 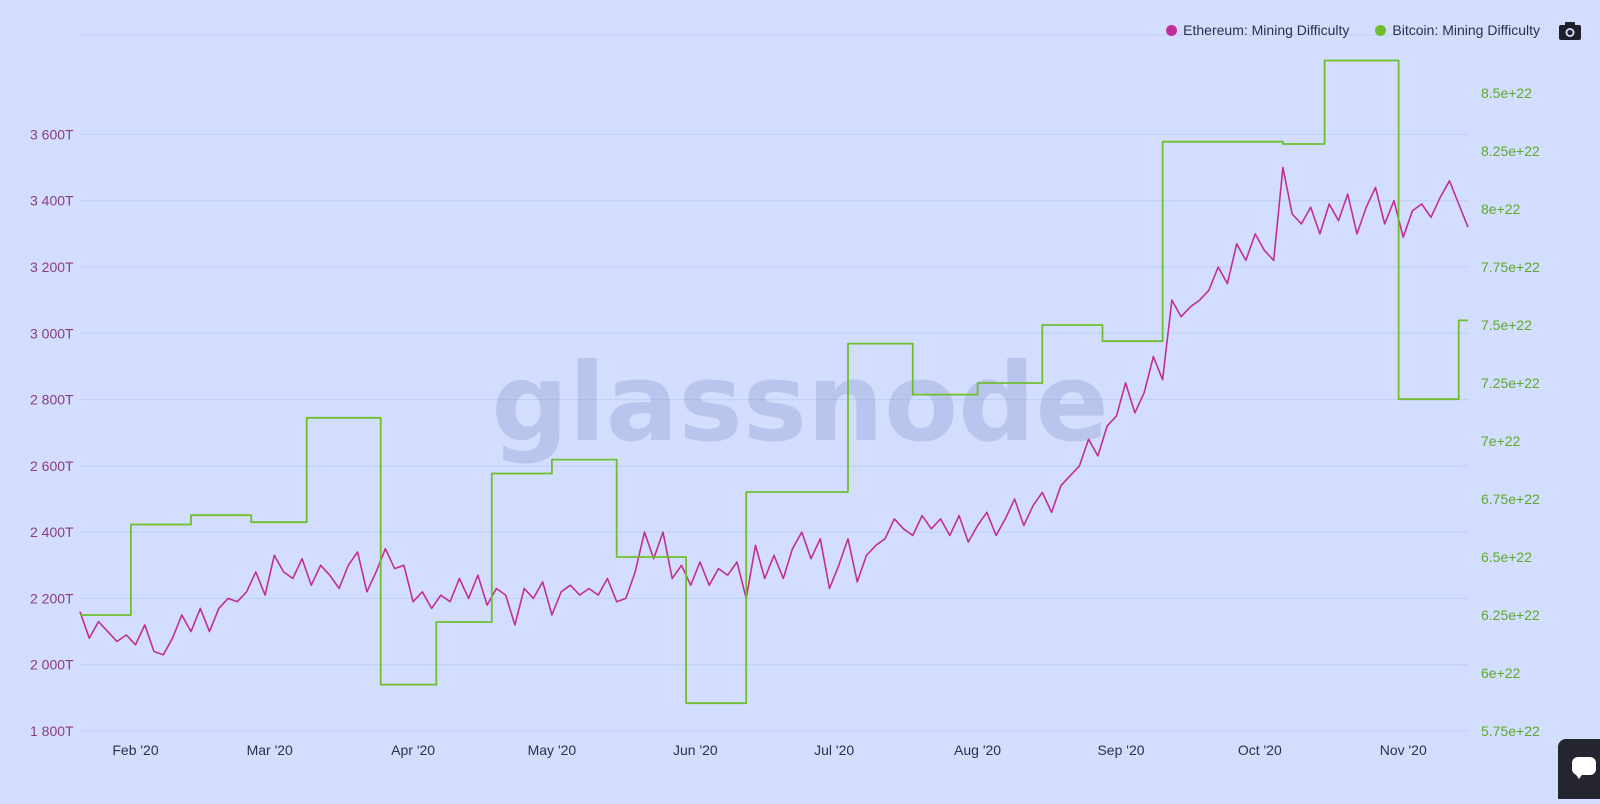 I want to click on legend-item-ethereum: Ethereum: Mining Difficulty, so click(x=1257, y=30).